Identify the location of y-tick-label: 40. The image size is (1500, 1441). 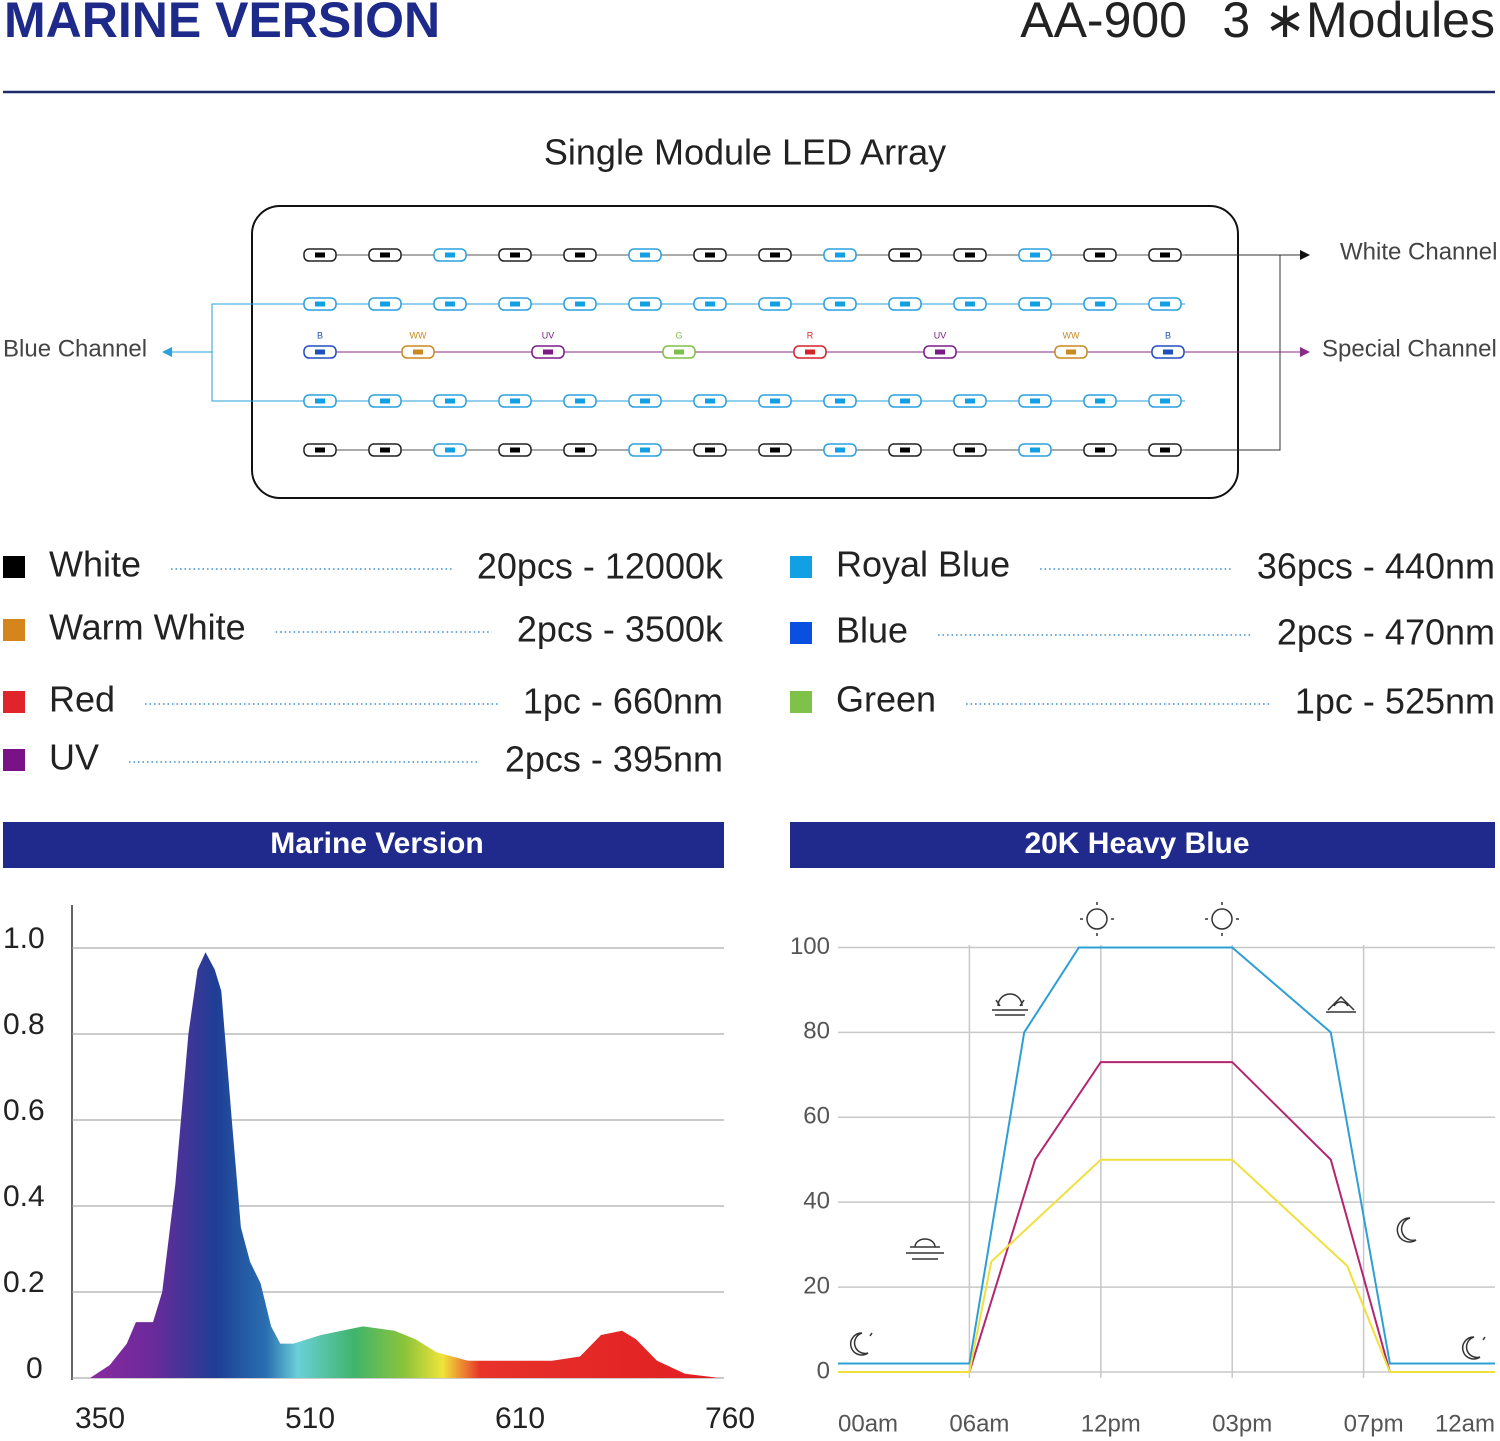
(816, 1201).